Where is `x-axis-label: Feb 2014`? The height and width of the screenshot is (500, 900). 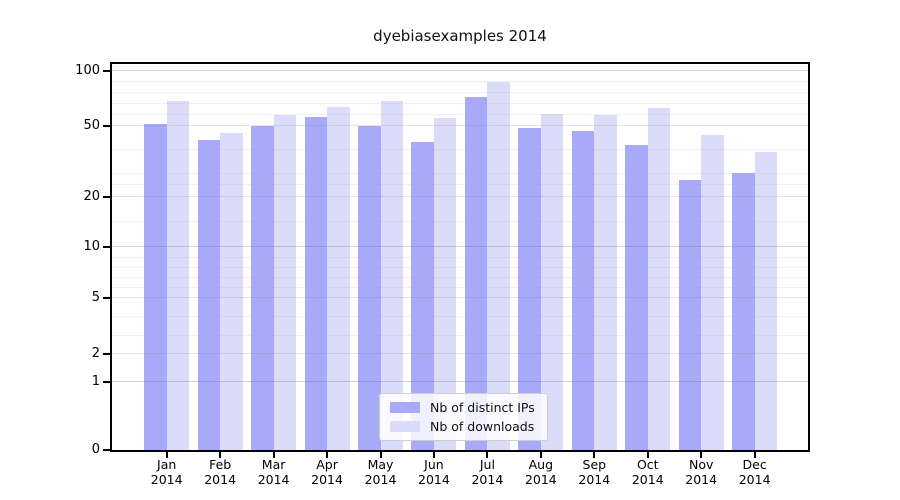 x-axis-label: Feb 2014 is located at coordinates (220, 472).